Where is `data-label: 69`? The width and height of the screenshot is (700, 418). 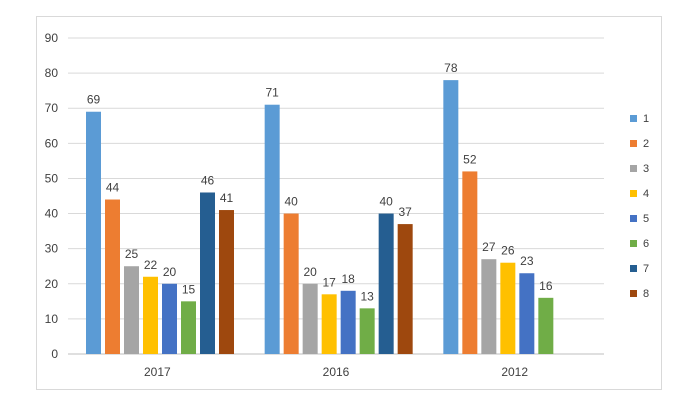
data-label: 69 is located at coordinates (94, 100).